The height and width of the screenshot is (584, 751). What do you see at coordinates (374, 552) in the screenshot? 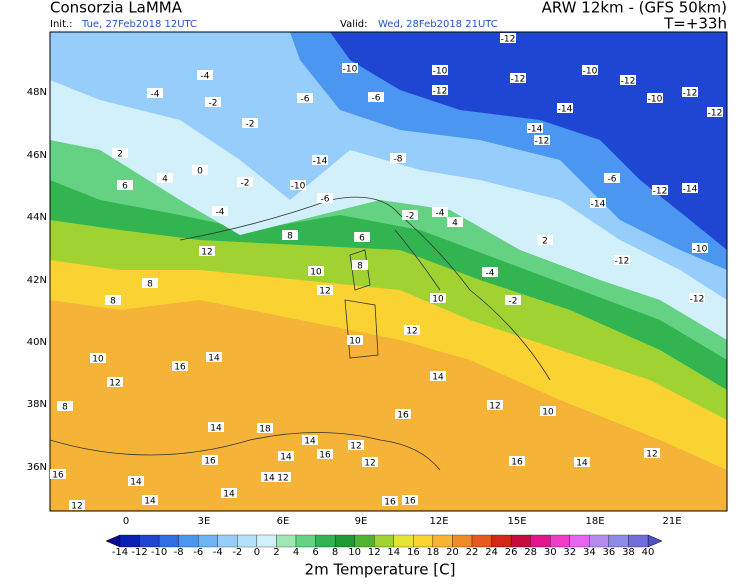
I see `colorbar-tick-label: 12` at bounding box center [374, 552].